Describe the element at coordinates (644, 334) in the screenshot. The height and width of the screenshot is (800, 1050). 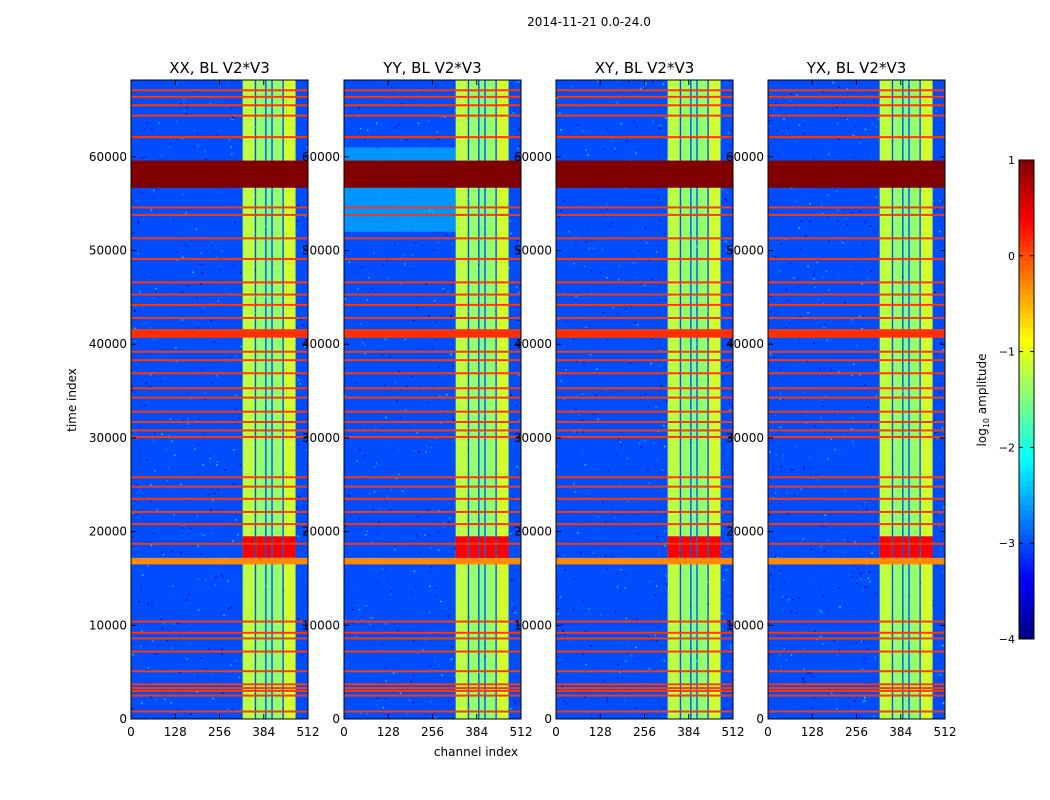
I see `flagged-band` at that location.